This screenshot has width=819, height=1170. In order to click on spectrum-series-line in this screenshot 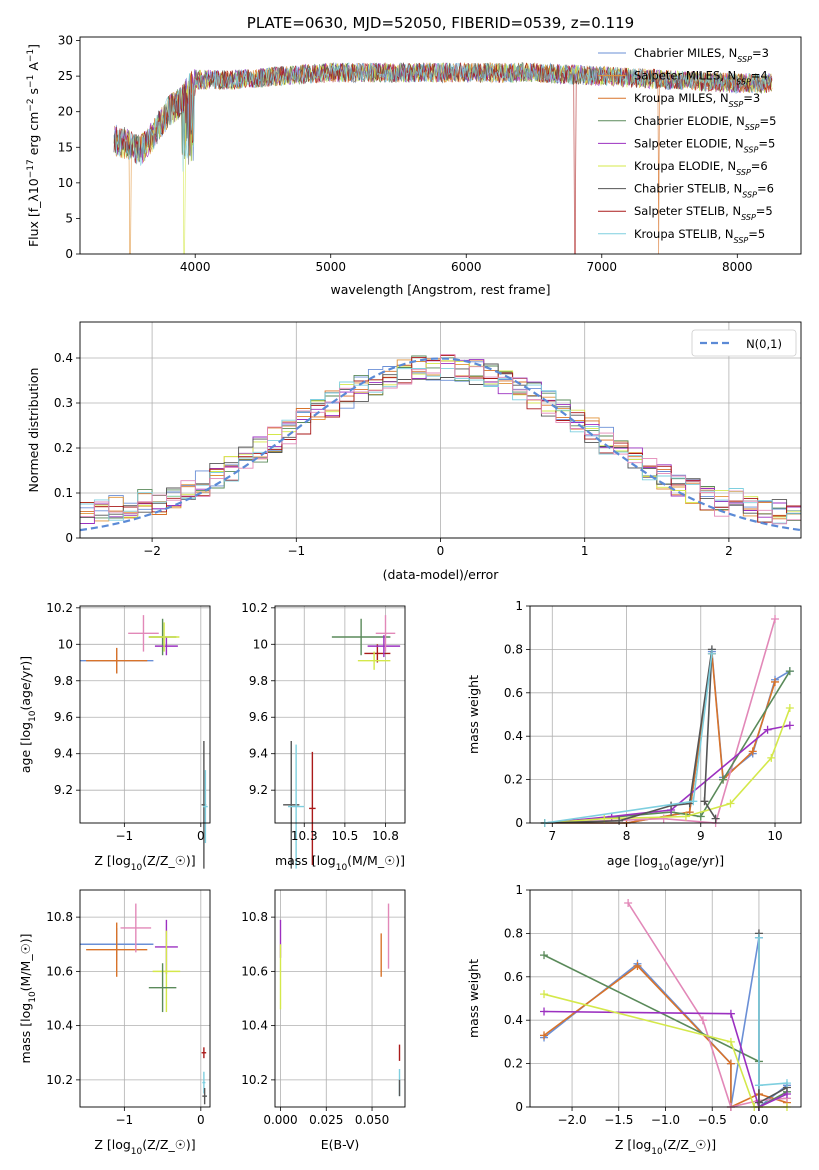, I will do `click(443, 158)`.